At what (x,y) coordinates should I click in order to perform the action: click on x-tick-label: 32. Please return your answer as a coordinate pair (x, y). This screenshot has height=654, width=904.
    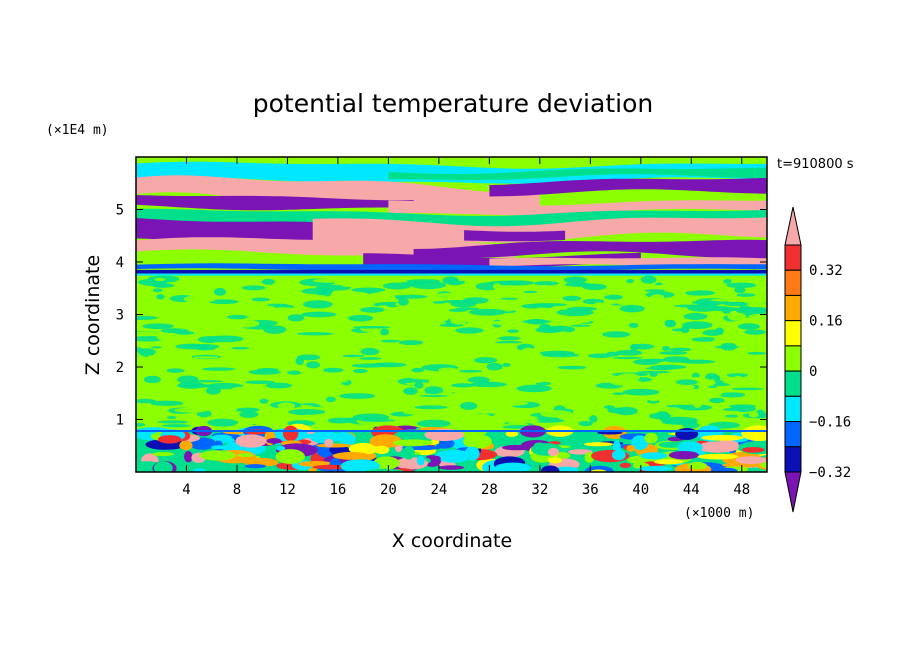
    Looking at the image, I should click on (539, 490).